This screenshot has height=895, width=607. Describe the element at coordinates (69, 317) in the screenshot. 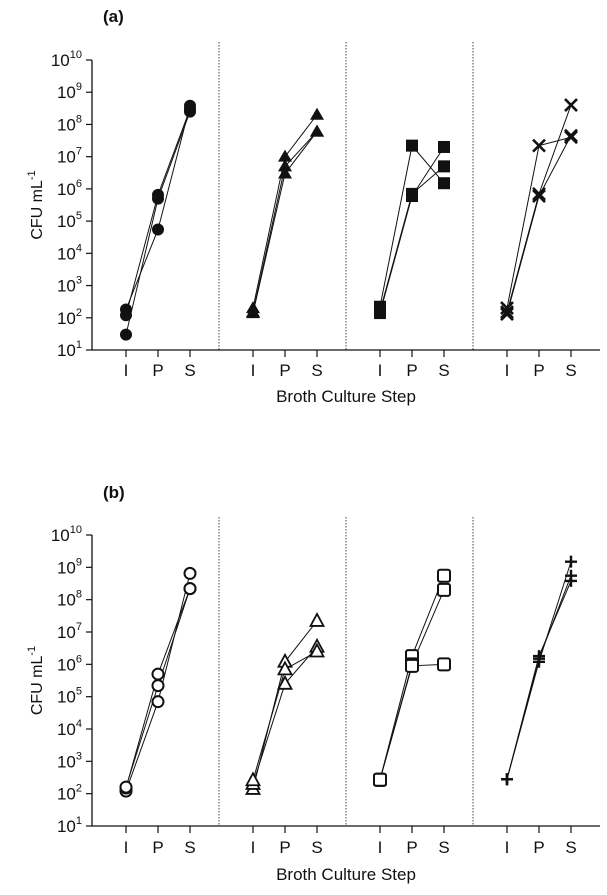

I see `y-tick-label: 10²` at that location.